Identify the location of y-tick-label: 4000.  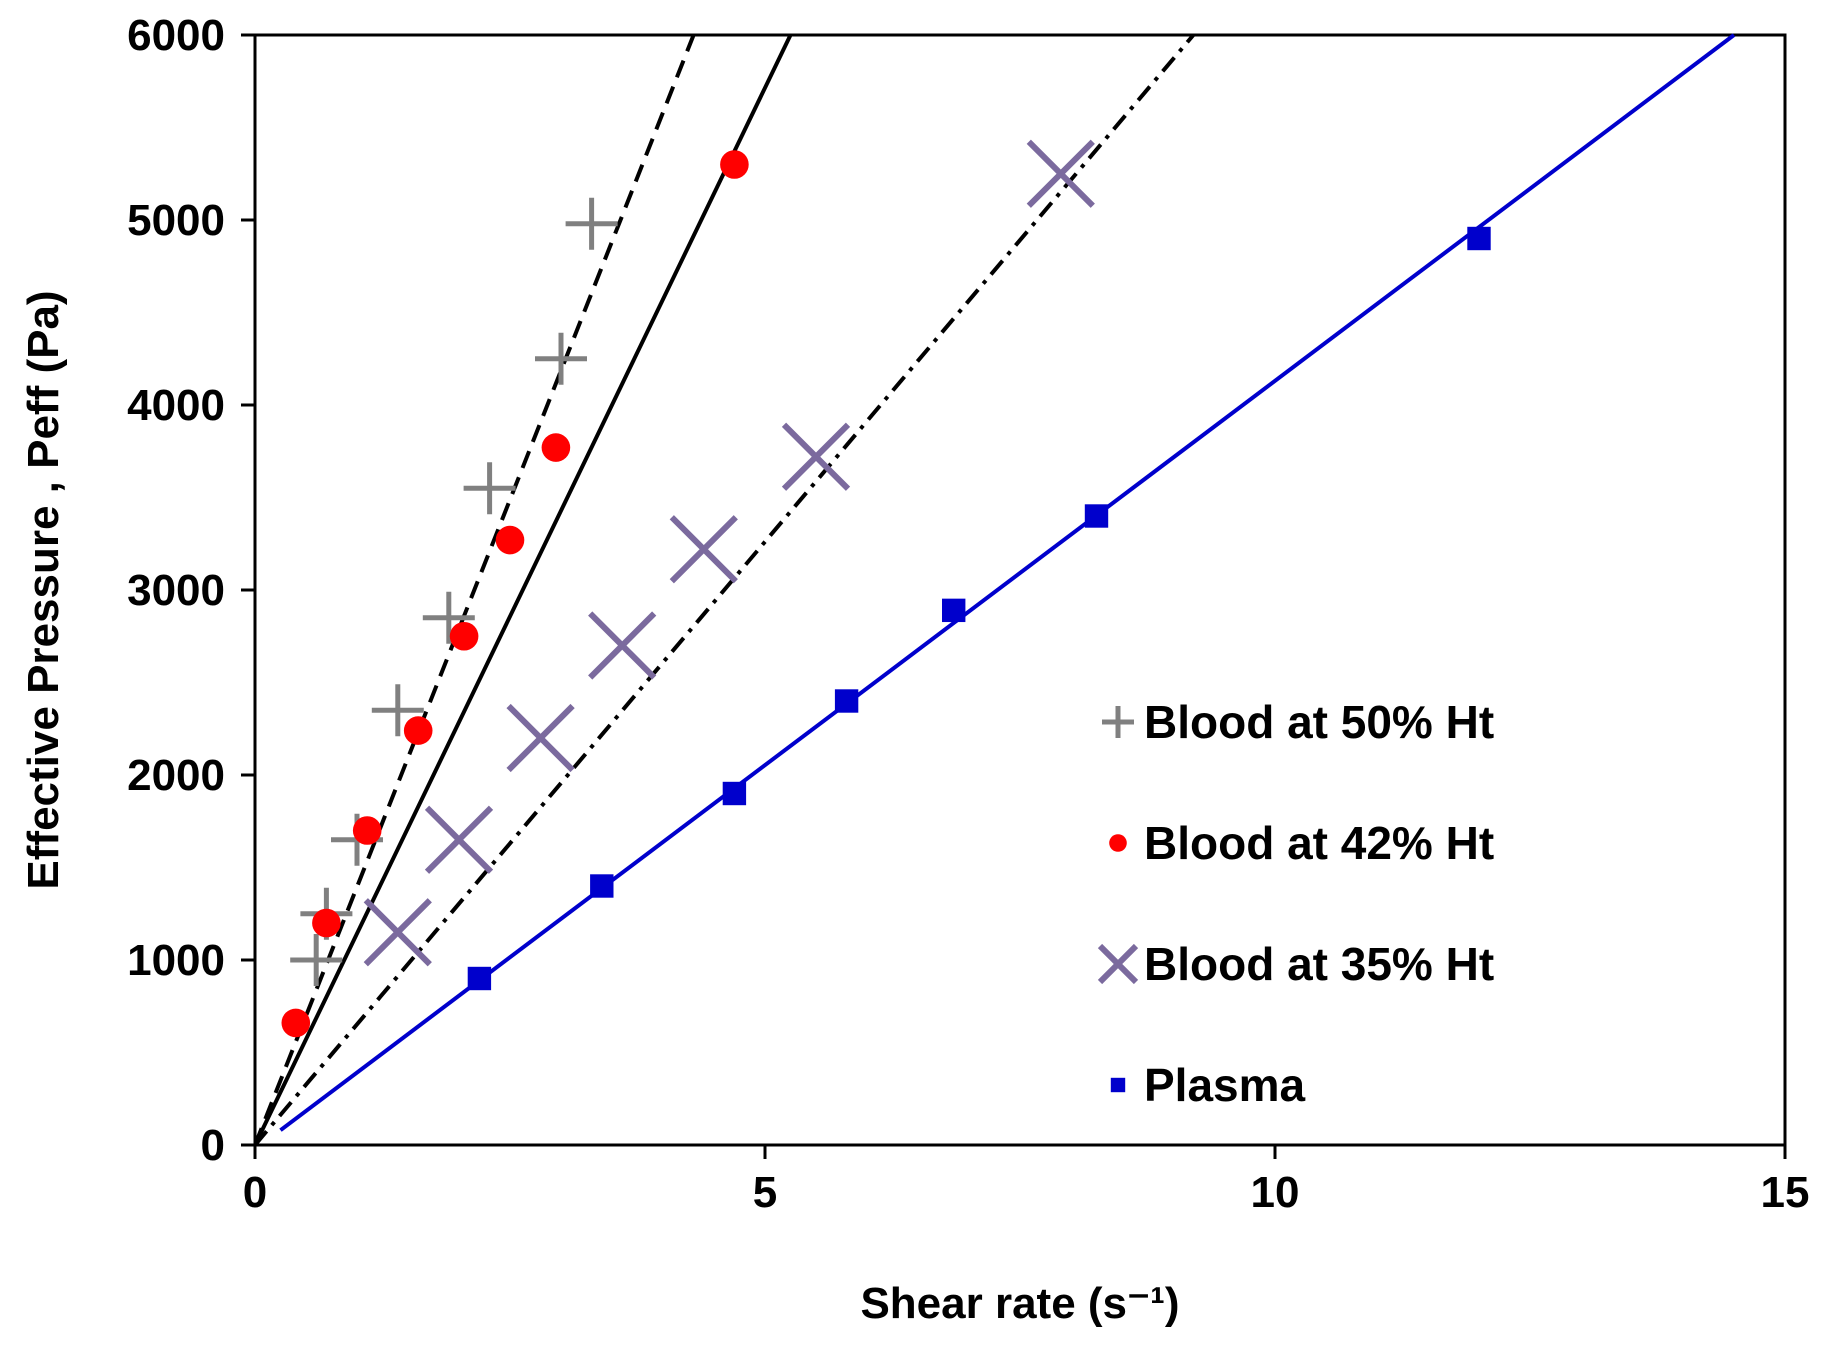
(176, 405).